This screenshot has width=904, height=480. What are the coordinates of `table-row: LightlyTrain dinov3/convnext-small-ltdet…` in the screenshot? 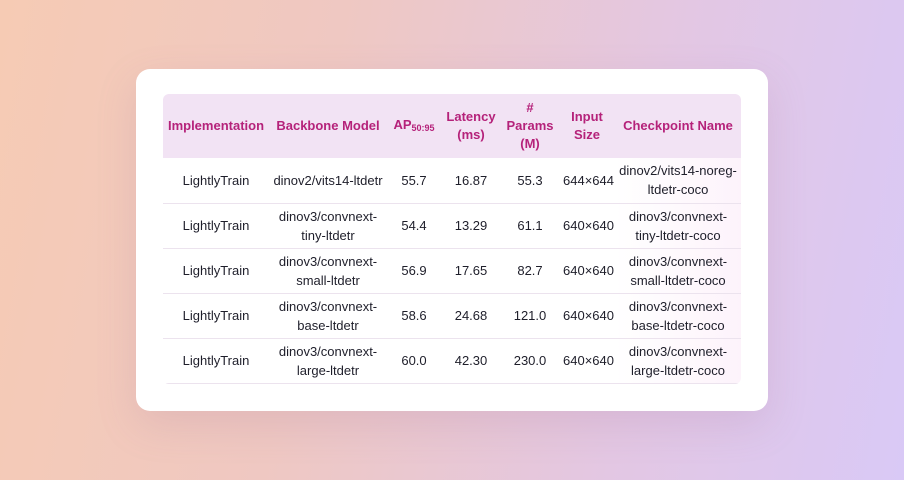 It's located at (452, 270).